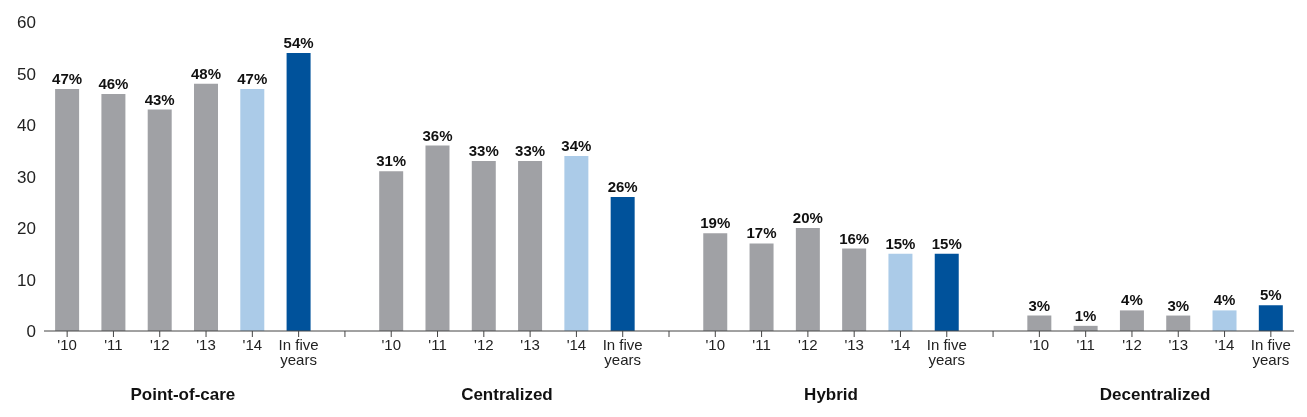 This screenshot has height=417, width=1307. I want to click on y-tick-label: 60, so click(26, 23).